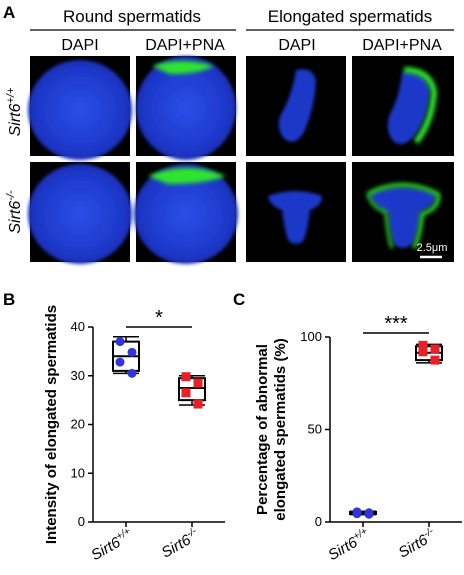 The width and height of the screenshot is (464, 575). I want to click on row-label-wildtype: Sirt6+/+, so click(14, 111).